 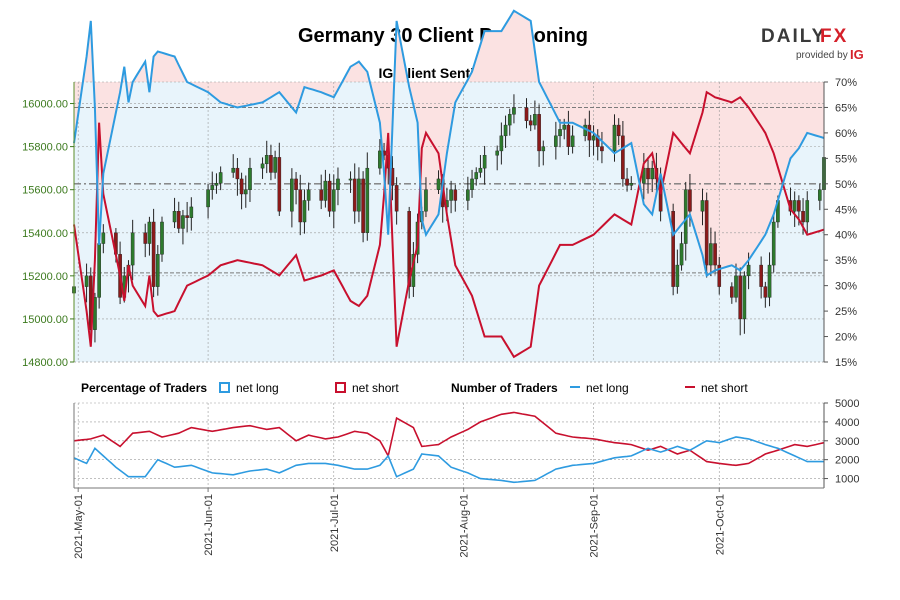 What do you see at coordinates (448, 460) in the screenshot?
I see `net-long-count-line` at bounding box center [448, 460].